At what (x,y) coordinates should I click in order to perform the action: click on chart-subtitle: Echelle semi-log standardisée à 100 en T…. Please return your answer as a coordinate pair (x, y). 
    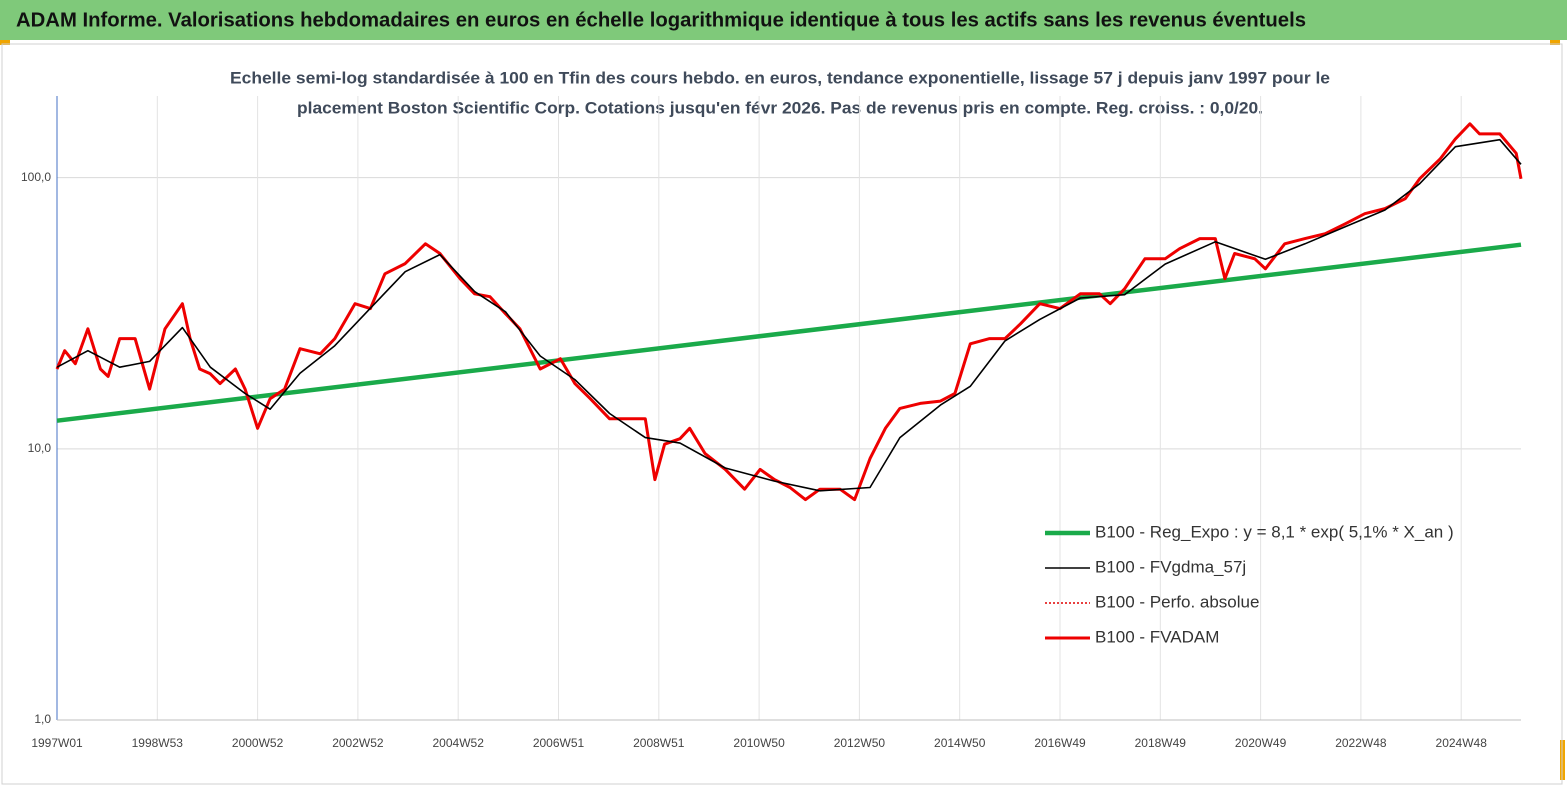
    Looking at the image, I should click on (780, 77).